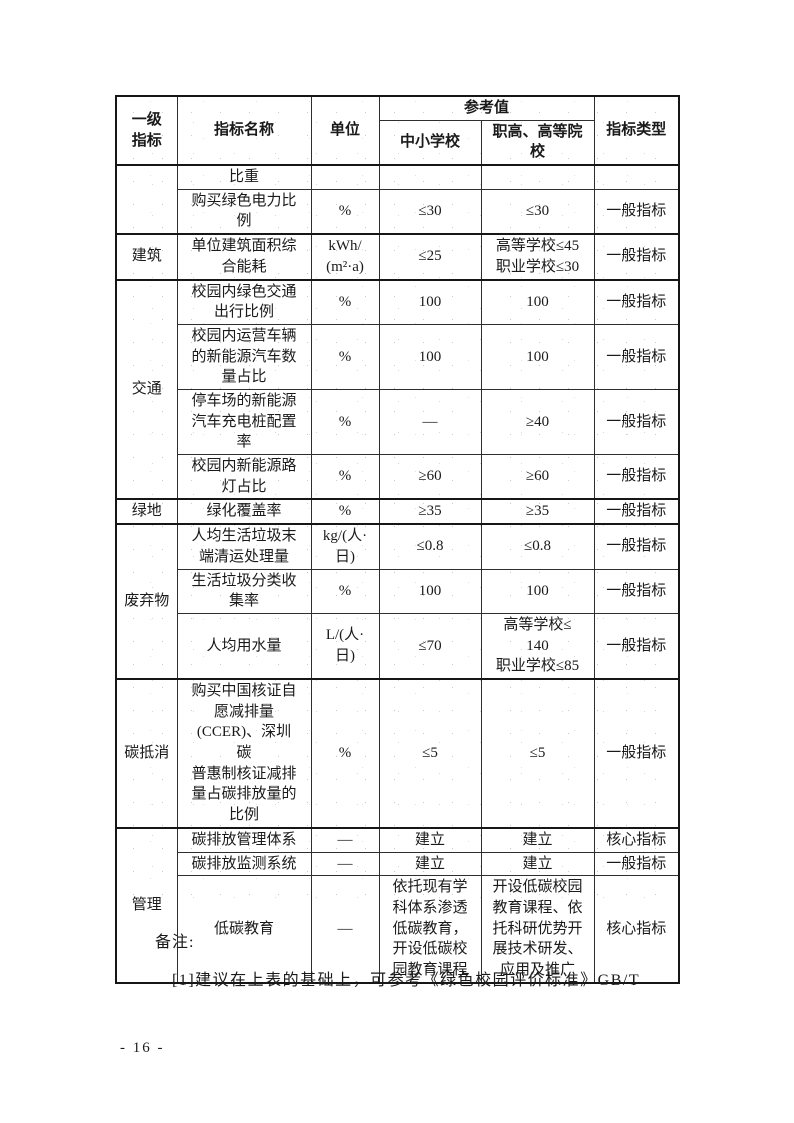 The height and width of the screenshot is (1123, 794). I want to click on table-row: 生活垃圾分类收集率 % 100 100 一般指标, so click(398, 591).